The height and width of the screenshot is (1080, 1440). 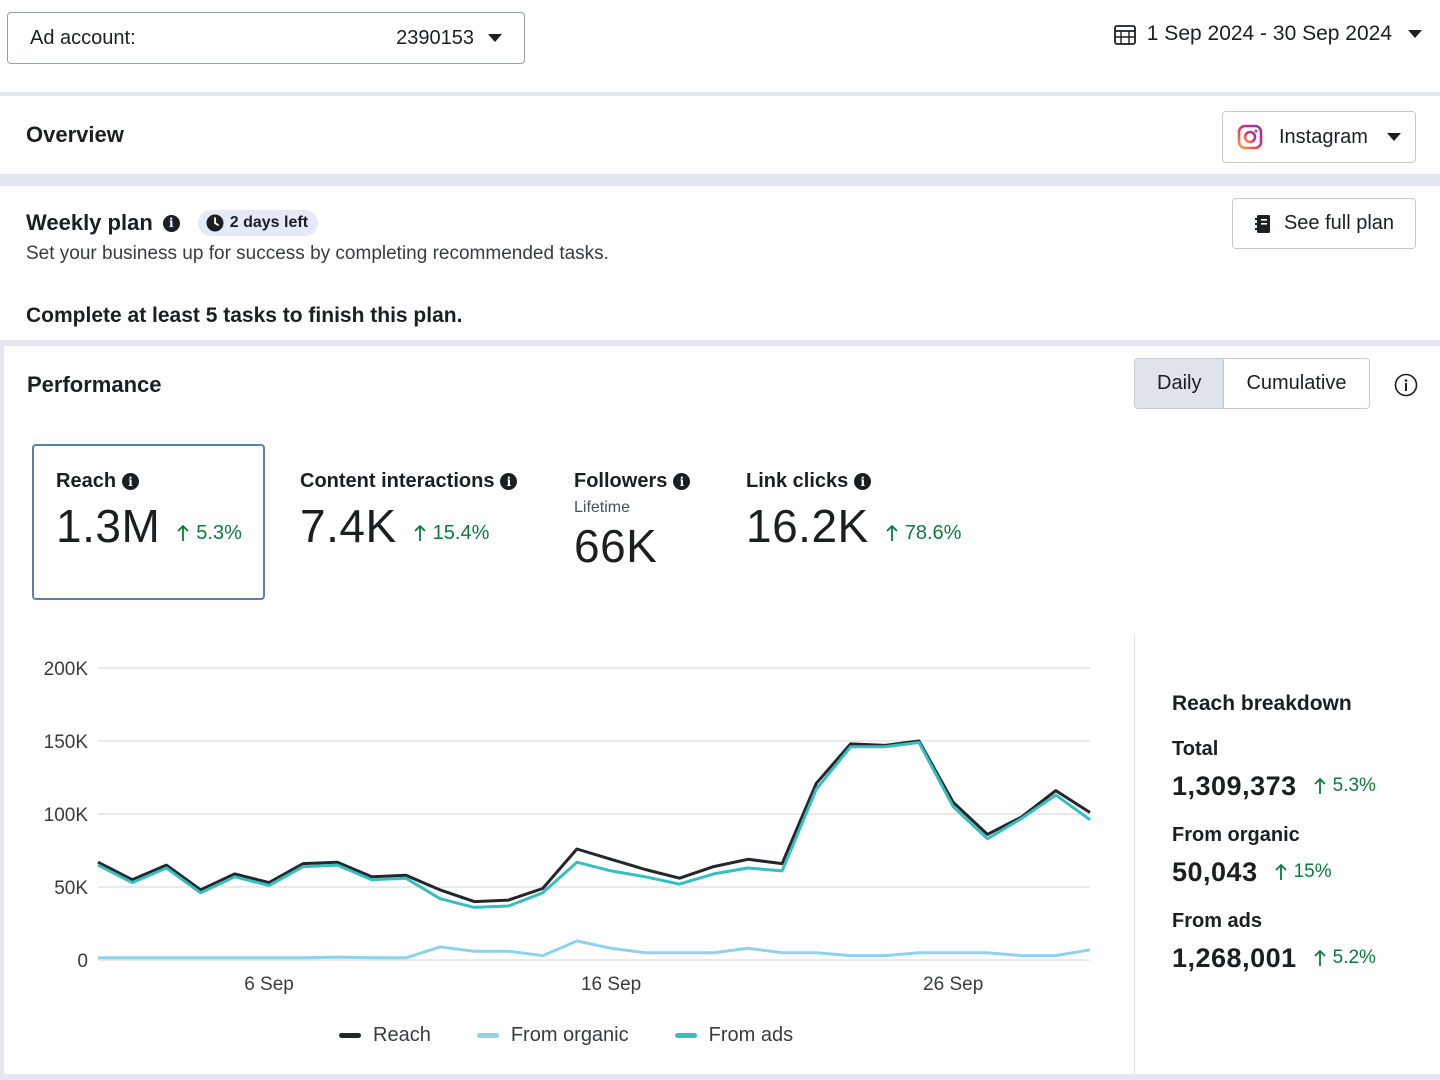 I want to click on chart-series, so click(x=594, y=849).